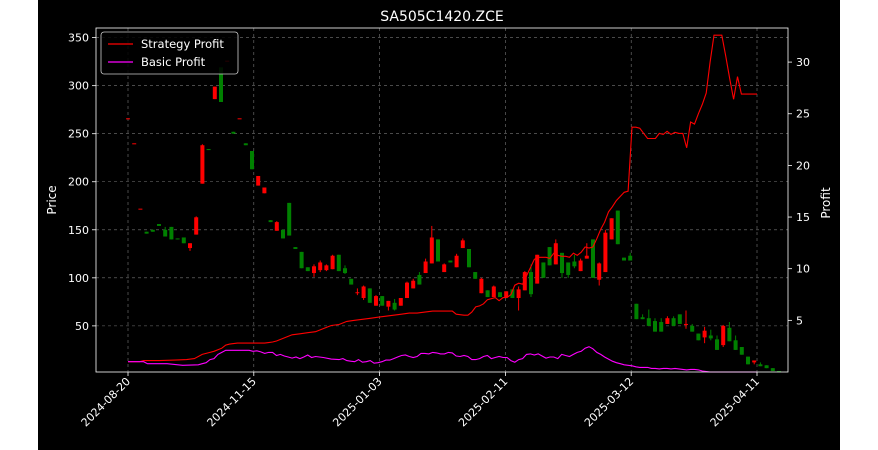 The height and width of the screenshot is (450, 878). I want to click on y-left-tick-label: 200, so click(78, 182).